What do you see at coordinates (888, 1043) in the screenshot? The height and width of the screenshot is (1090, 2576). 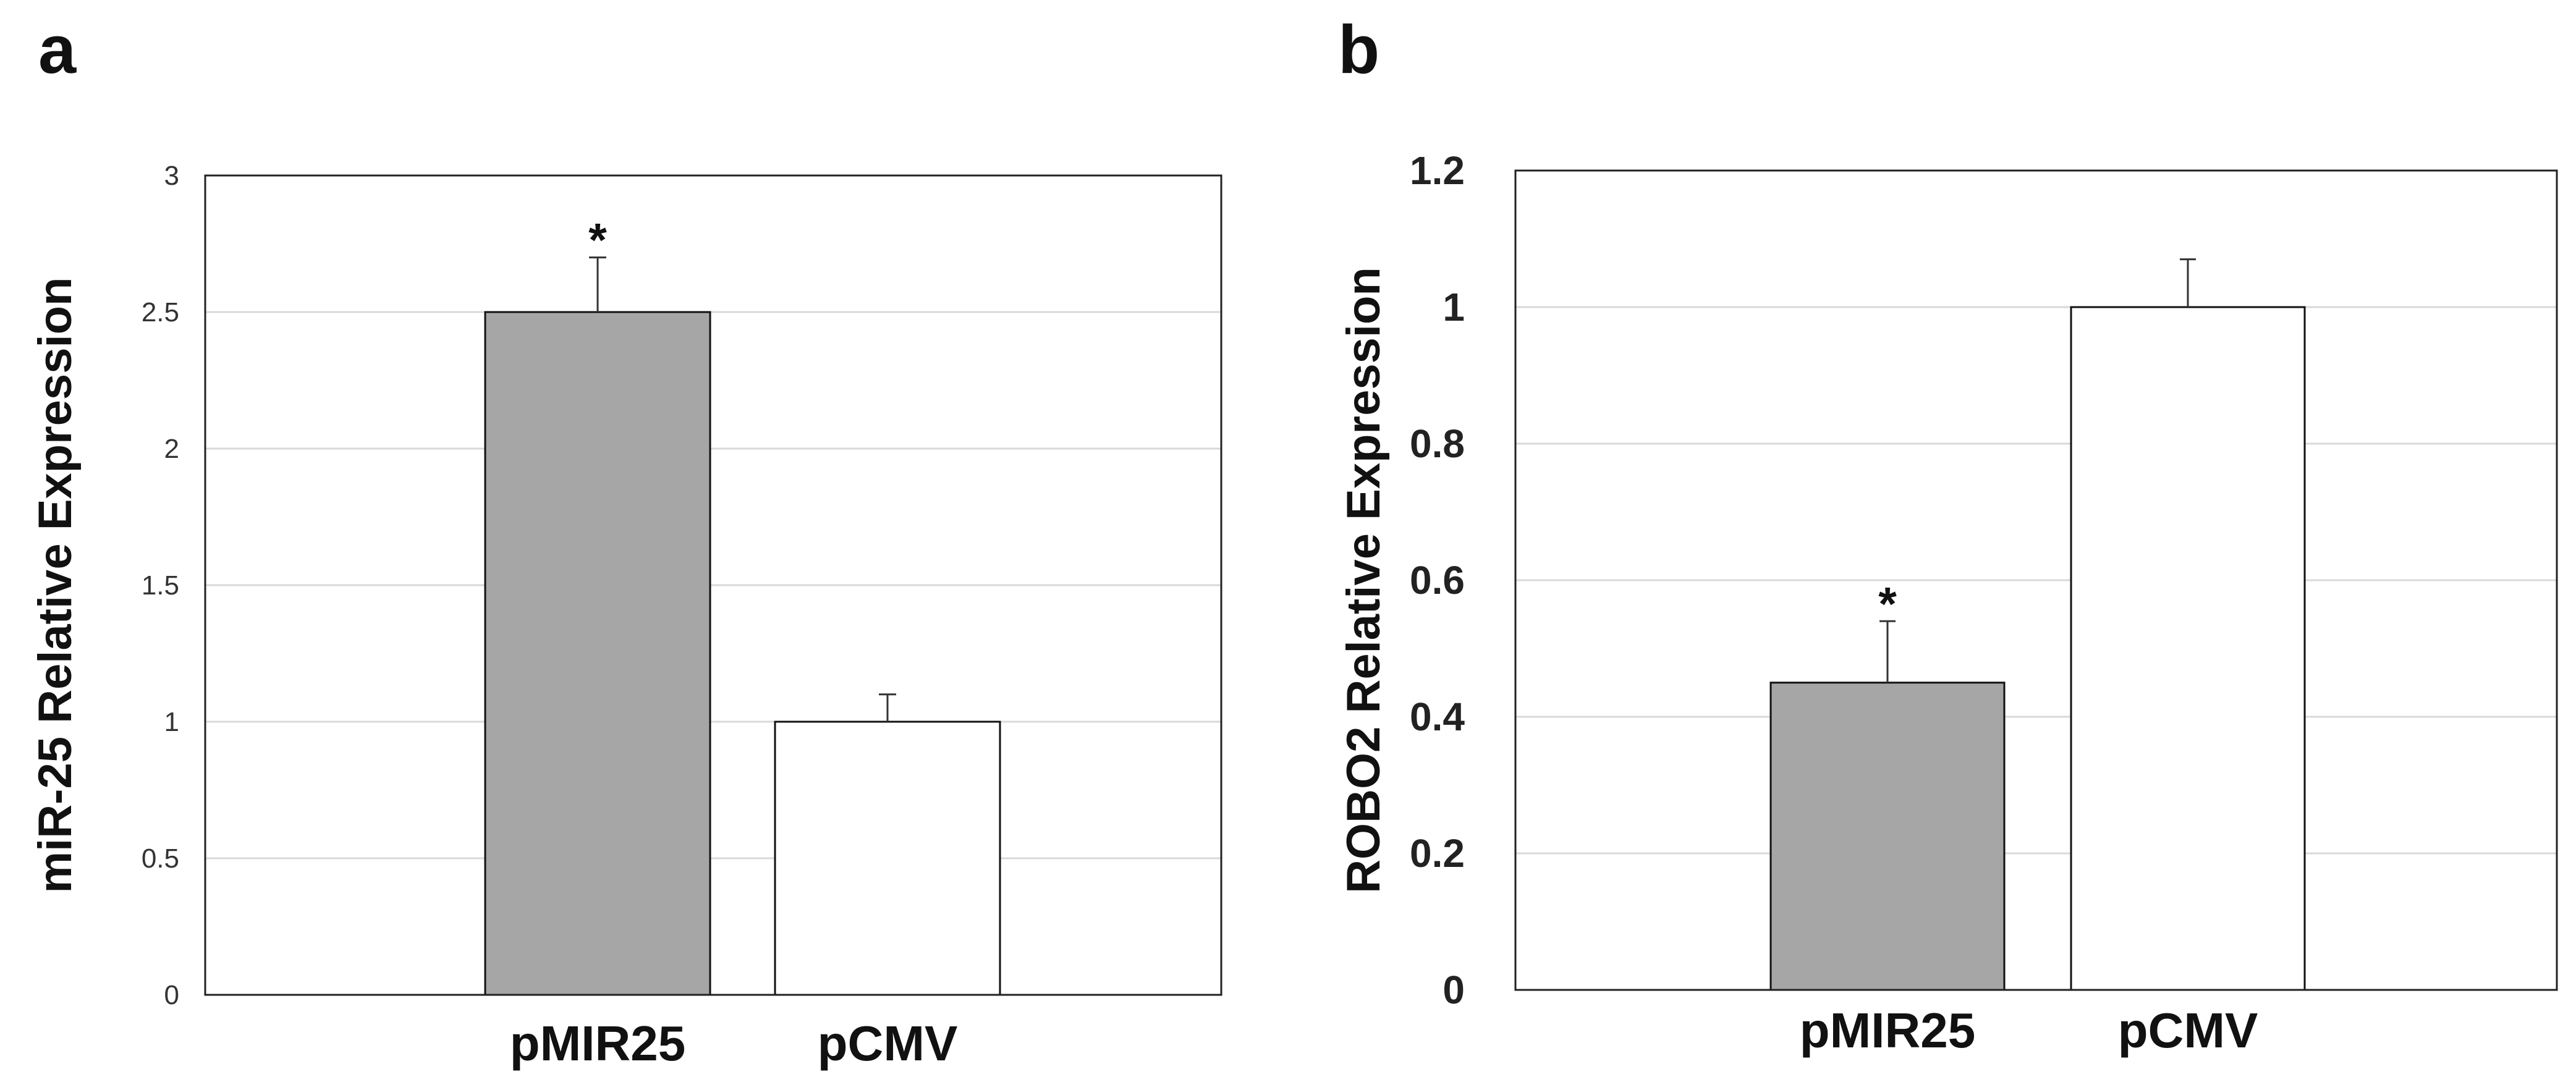 I see `category-label-a-pcmv: pCMV` at bounding box center [888, 1043].